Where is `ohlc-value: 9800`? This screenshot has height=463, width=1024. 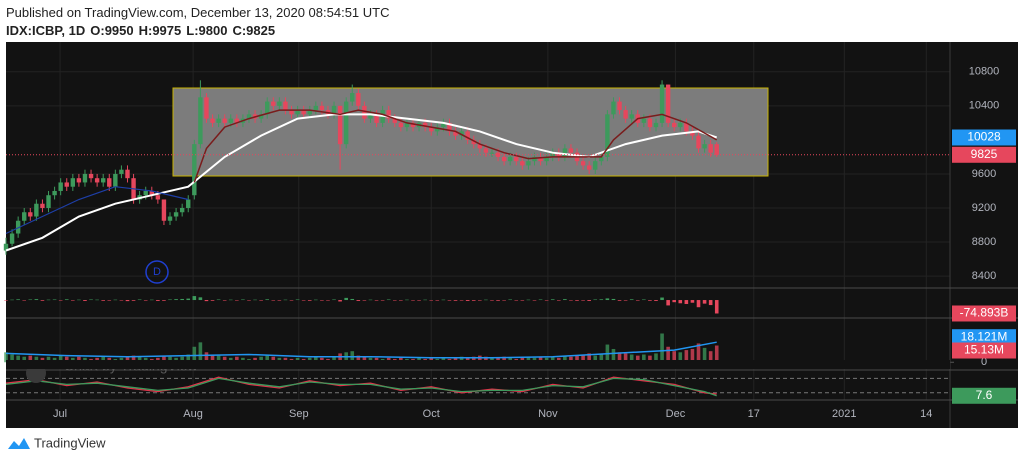
ohlc-value: 9800 is located at coordinates (213, 30).